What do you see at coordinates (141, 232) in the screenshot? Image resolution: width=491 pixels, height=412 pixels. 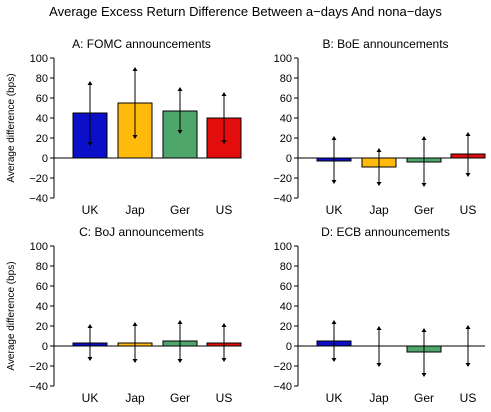 I see `panel-title: C: BoJ announcements` at bounding box center [141, 232].